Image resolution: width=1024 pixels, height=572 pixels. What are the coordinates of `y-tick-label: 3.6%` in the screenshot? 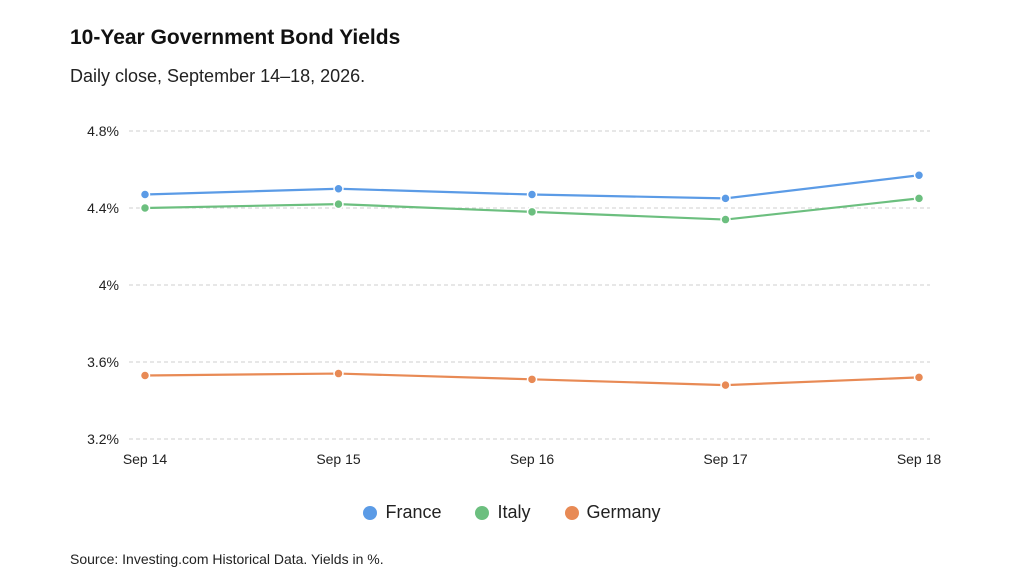 It's located at (103, 362).